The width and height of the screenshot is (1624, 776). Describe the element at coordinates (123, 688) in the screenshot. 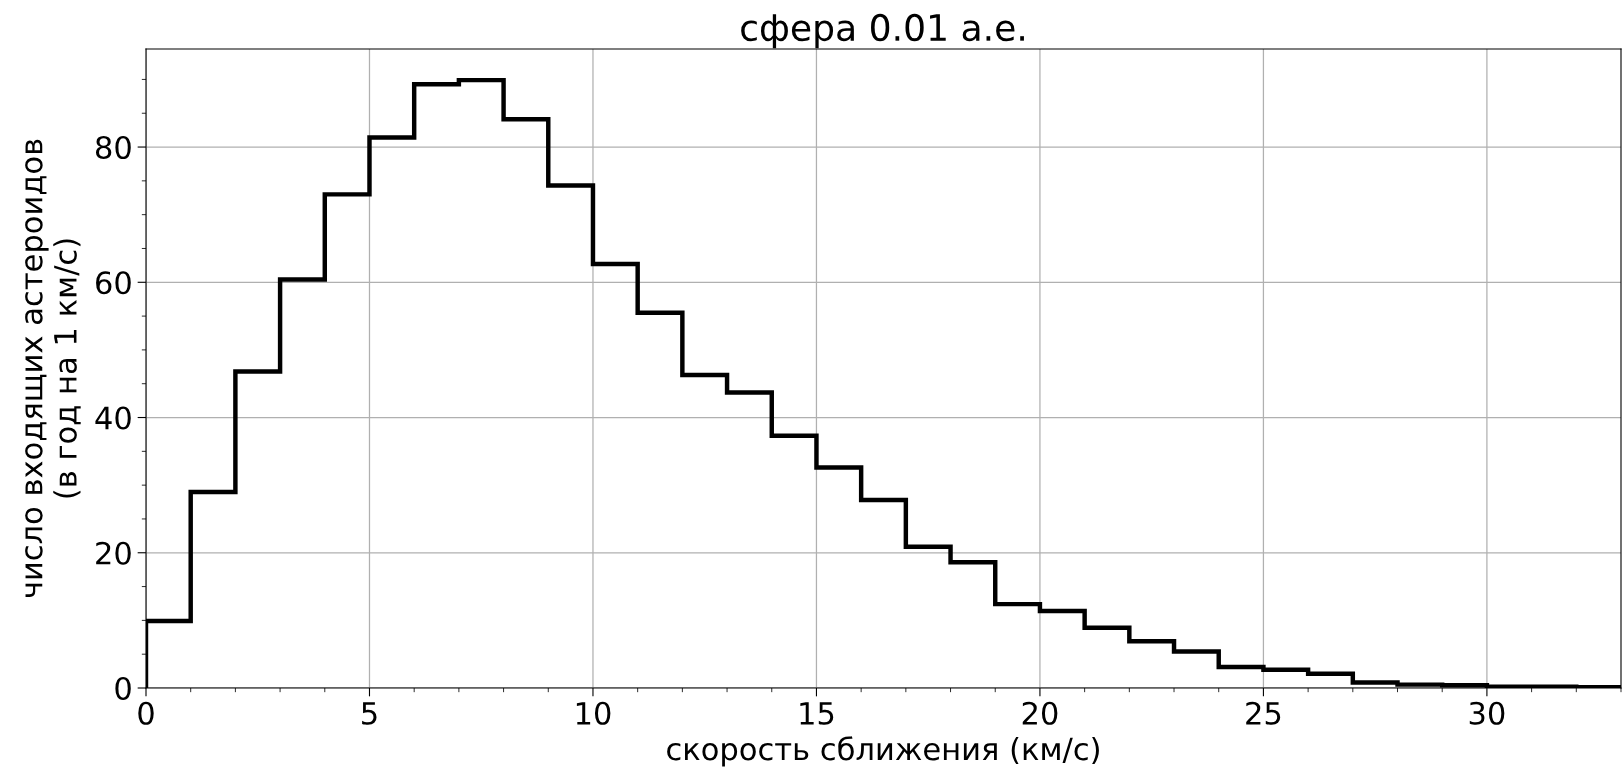

I see `y-tick-label: 0` at that location.